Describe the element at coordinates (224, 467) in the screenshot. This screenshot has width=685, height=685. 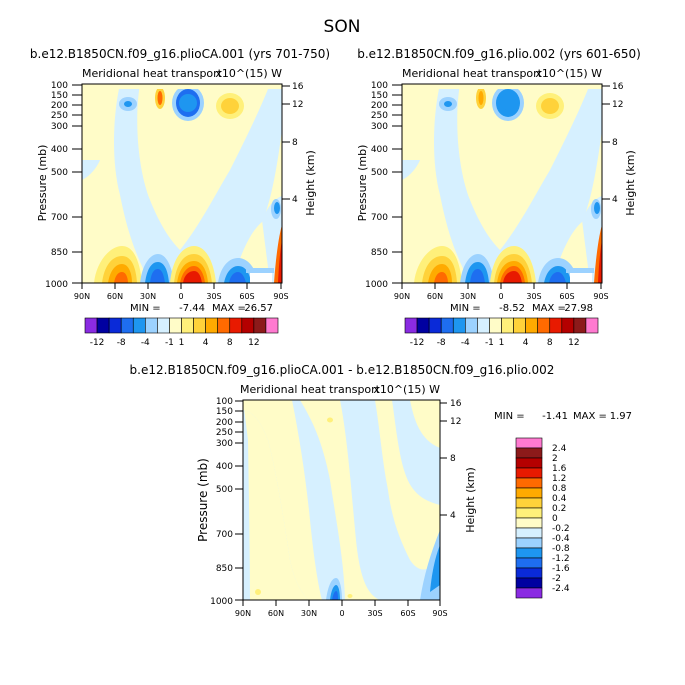
I see `y-tick-label: 400` at that location.